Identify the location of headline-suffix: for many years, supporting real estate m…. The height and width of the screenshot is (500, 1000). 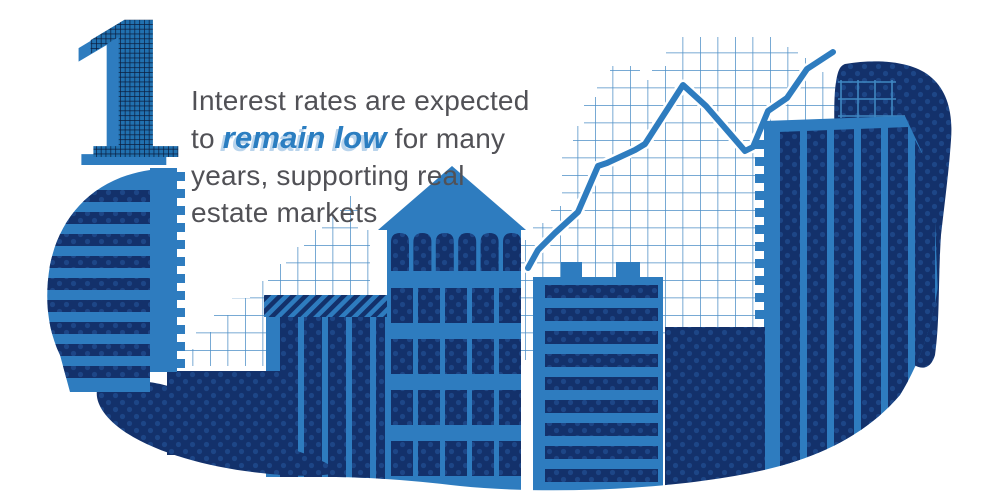
(348, 175).